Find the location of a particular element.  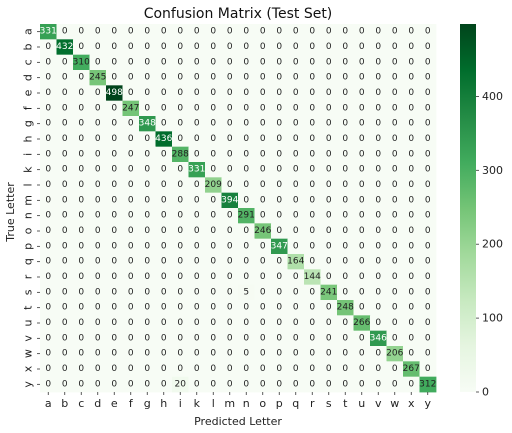

x-tick-label: l is located at coordinates (213, 403).